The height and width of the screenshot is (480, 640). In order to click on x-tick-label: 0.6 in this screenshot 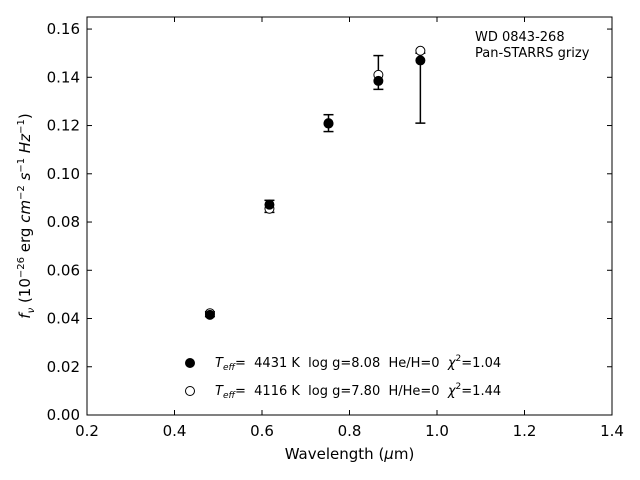, I will do `click(262, 431)`.